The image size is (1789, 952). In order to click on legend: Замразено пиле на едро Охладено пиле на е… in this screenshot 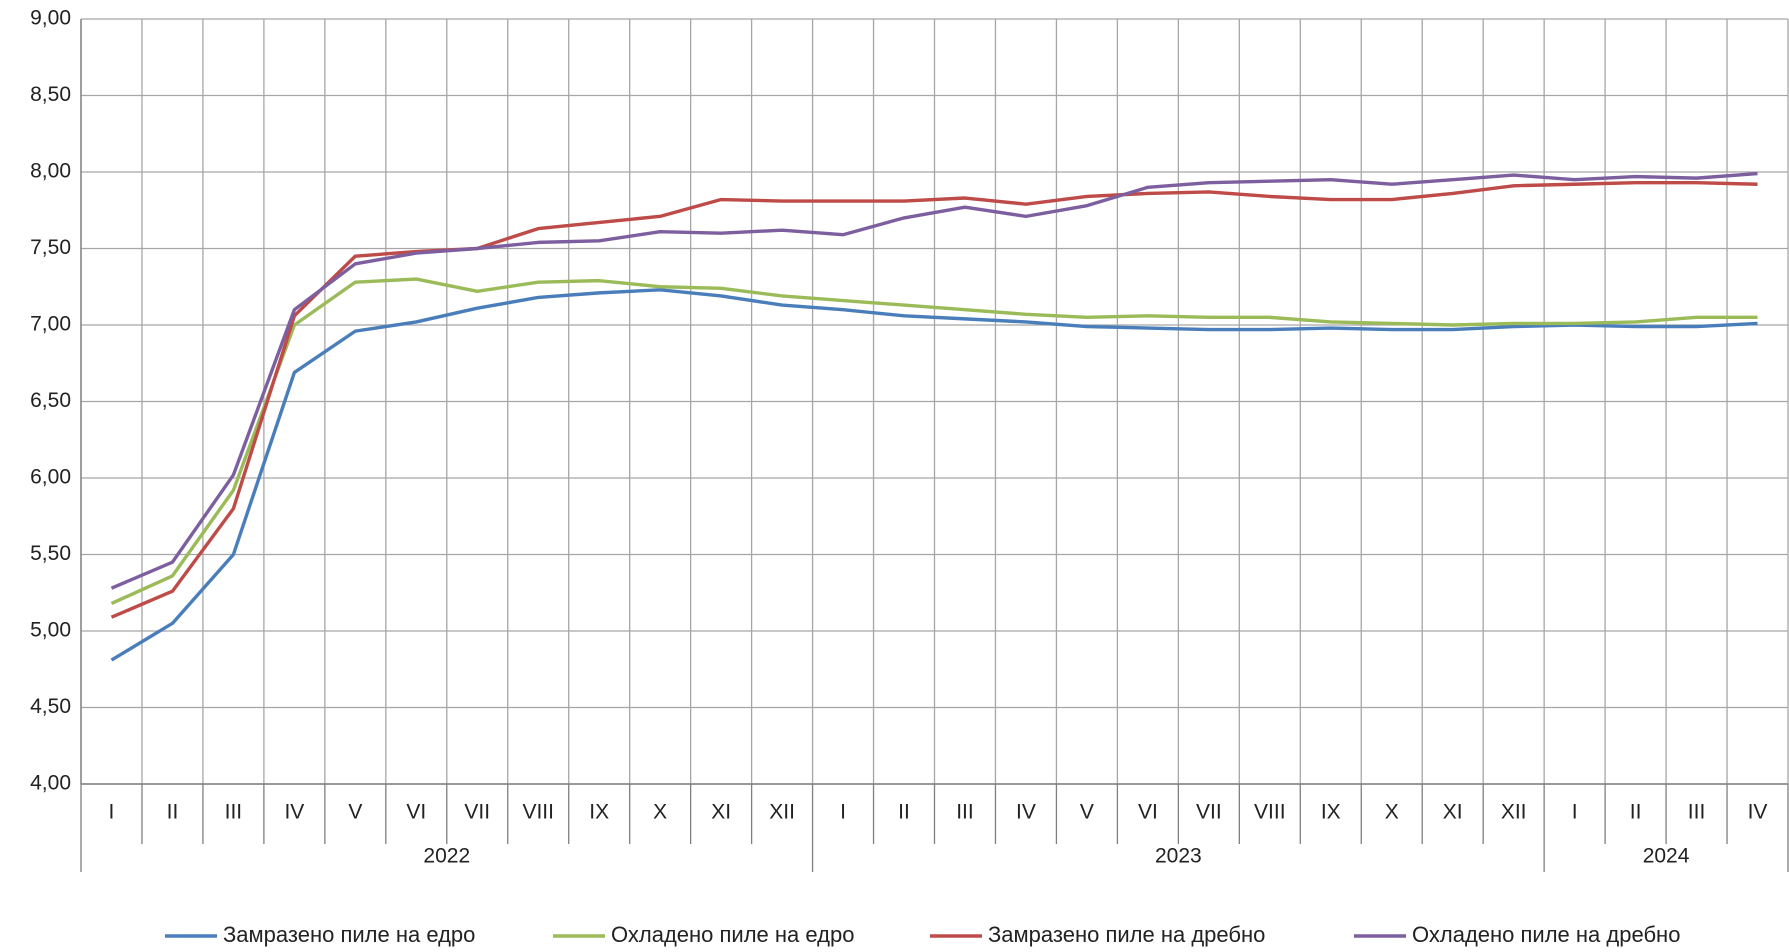, I will do `click(922, 934)`.